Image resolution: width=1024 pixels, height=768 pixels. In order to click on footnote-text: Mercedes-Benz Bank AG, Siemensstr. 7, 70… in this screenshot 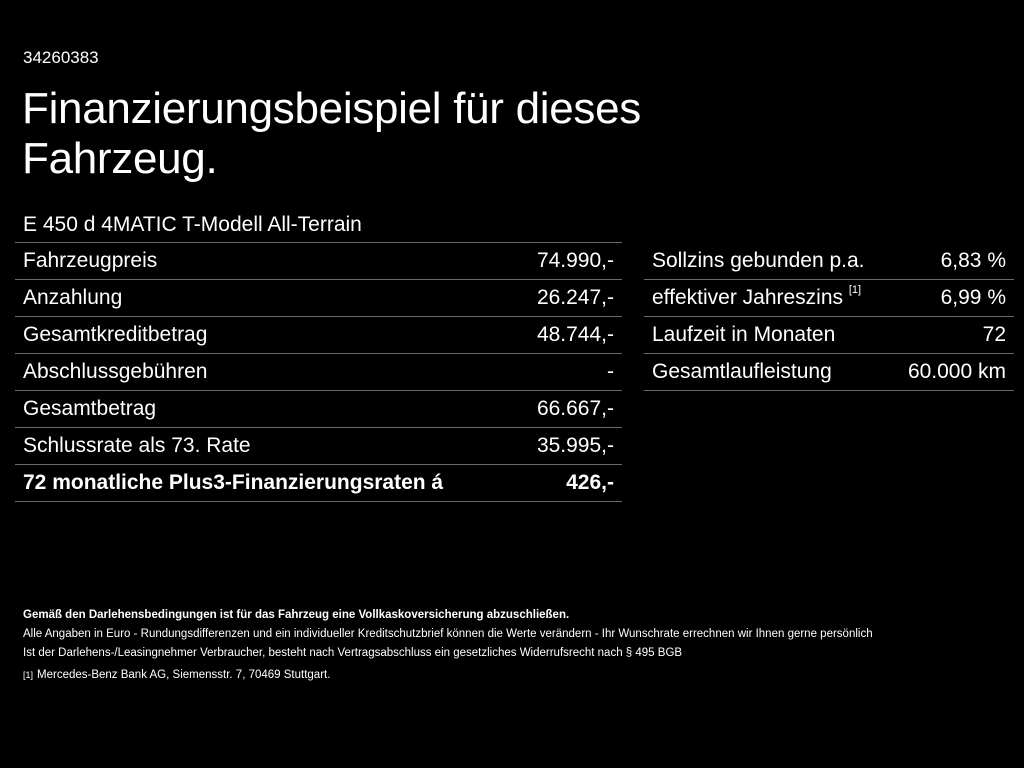, I will do `click(184, 675)`.